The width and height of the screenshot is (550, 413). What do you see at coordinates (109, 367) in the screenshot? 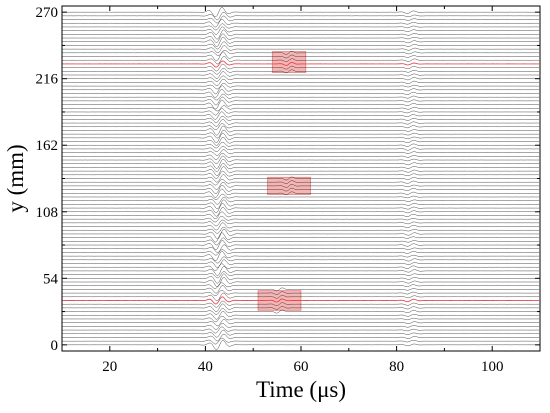
I see `x-tick-label: 20` at bounding box center [109, 367].